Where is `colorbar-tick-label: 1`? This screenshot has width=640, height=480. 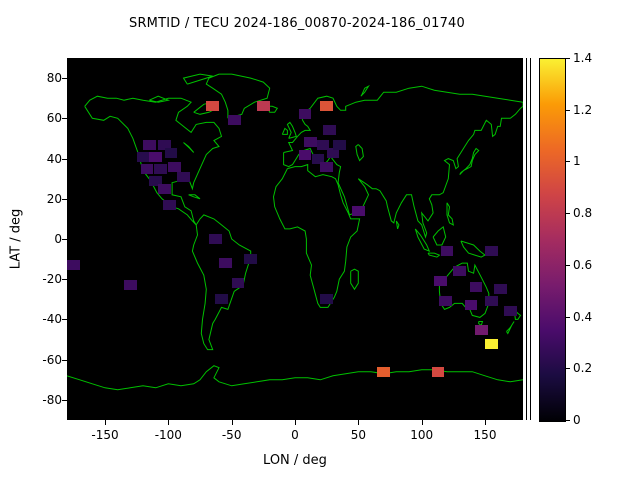
colorbar-tick-label: 1 is located at coordinates (577, 161).